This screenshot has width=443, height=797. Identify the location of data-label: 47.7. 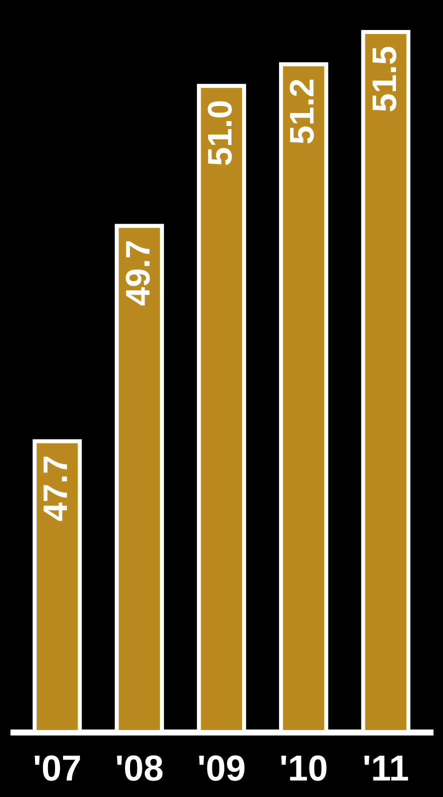
(56, 488).